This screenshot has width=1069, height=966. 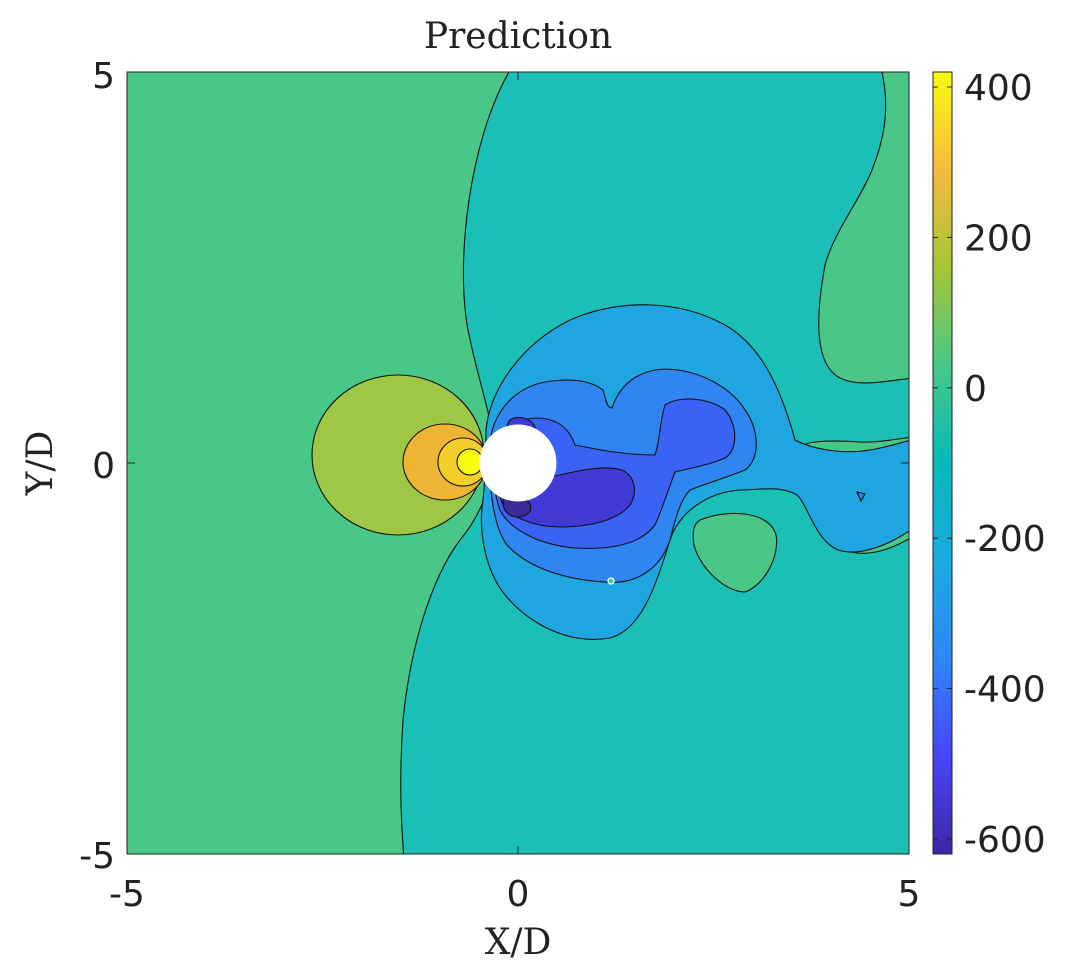 What do you see at coordinates (942, 463) in the screenshot?
I see `colorbar-ramp` at bounding box center [942, 463].